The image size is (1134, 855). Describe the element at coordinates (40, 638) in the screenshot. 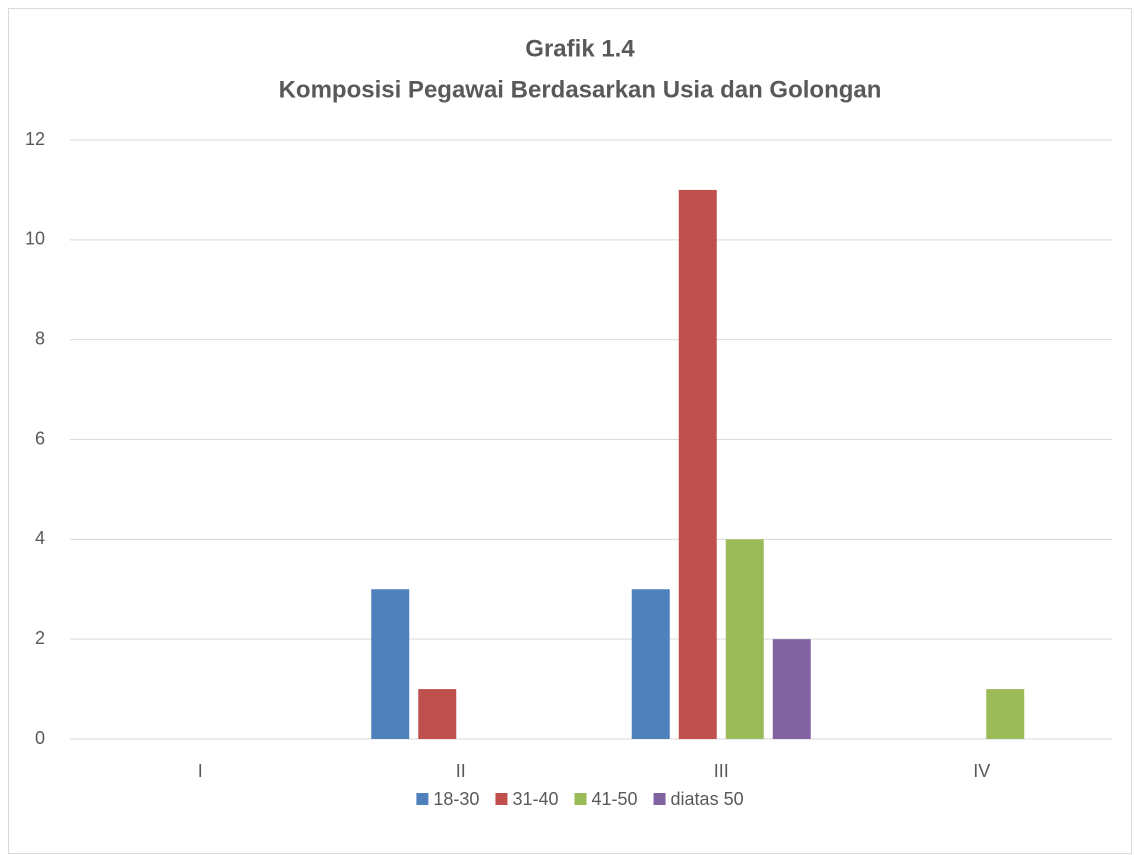

I see `y-tick-label: 2` at that location.